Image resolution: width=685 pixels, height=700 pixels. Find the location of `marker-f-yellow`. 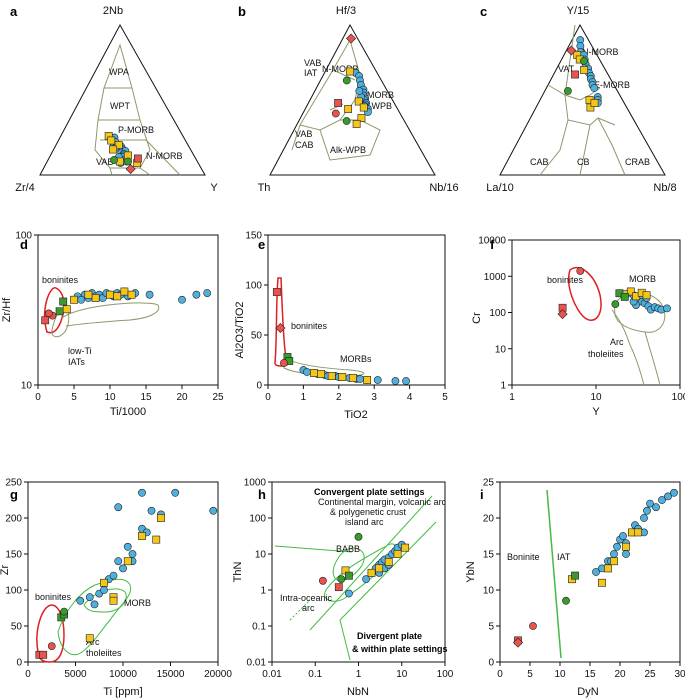

marker-f-yellow is located at coordinates (646, 295).